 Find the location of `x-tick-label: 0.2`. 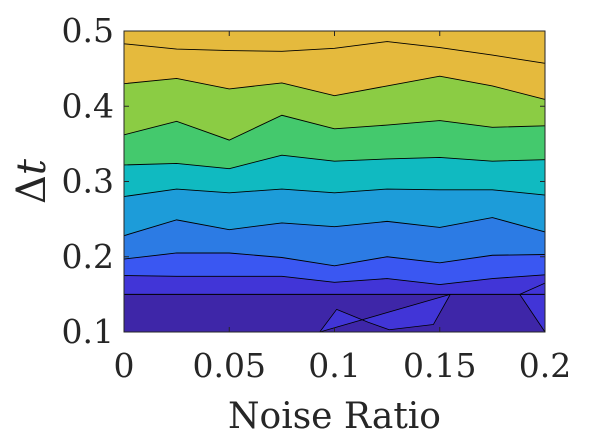

x-tick-label: 0.2 is located at coordinates (545, 365).